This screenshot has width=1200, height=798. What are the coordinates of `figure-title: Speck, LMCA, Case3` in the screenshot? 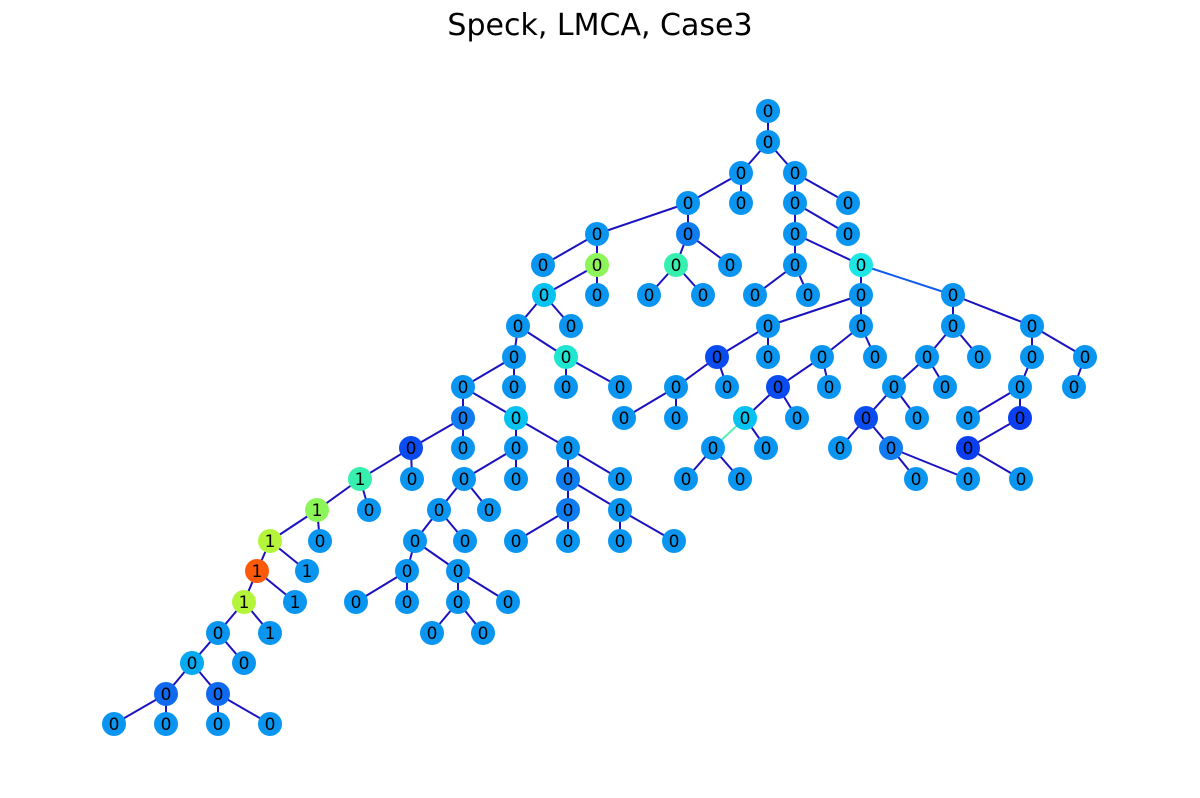 It's located at (600, 25).